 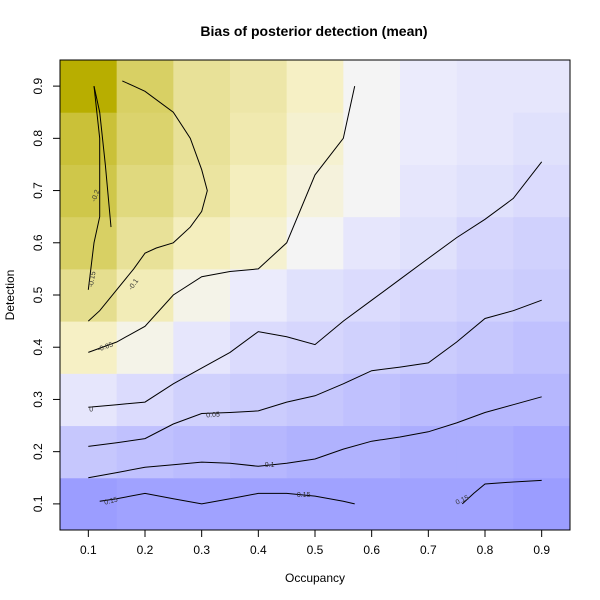 I want to click on x-axis: 0.1 0.2 0.3 0.4 0.5 0.6 0.7 0.8 0.9, so click(x=315, y=543).